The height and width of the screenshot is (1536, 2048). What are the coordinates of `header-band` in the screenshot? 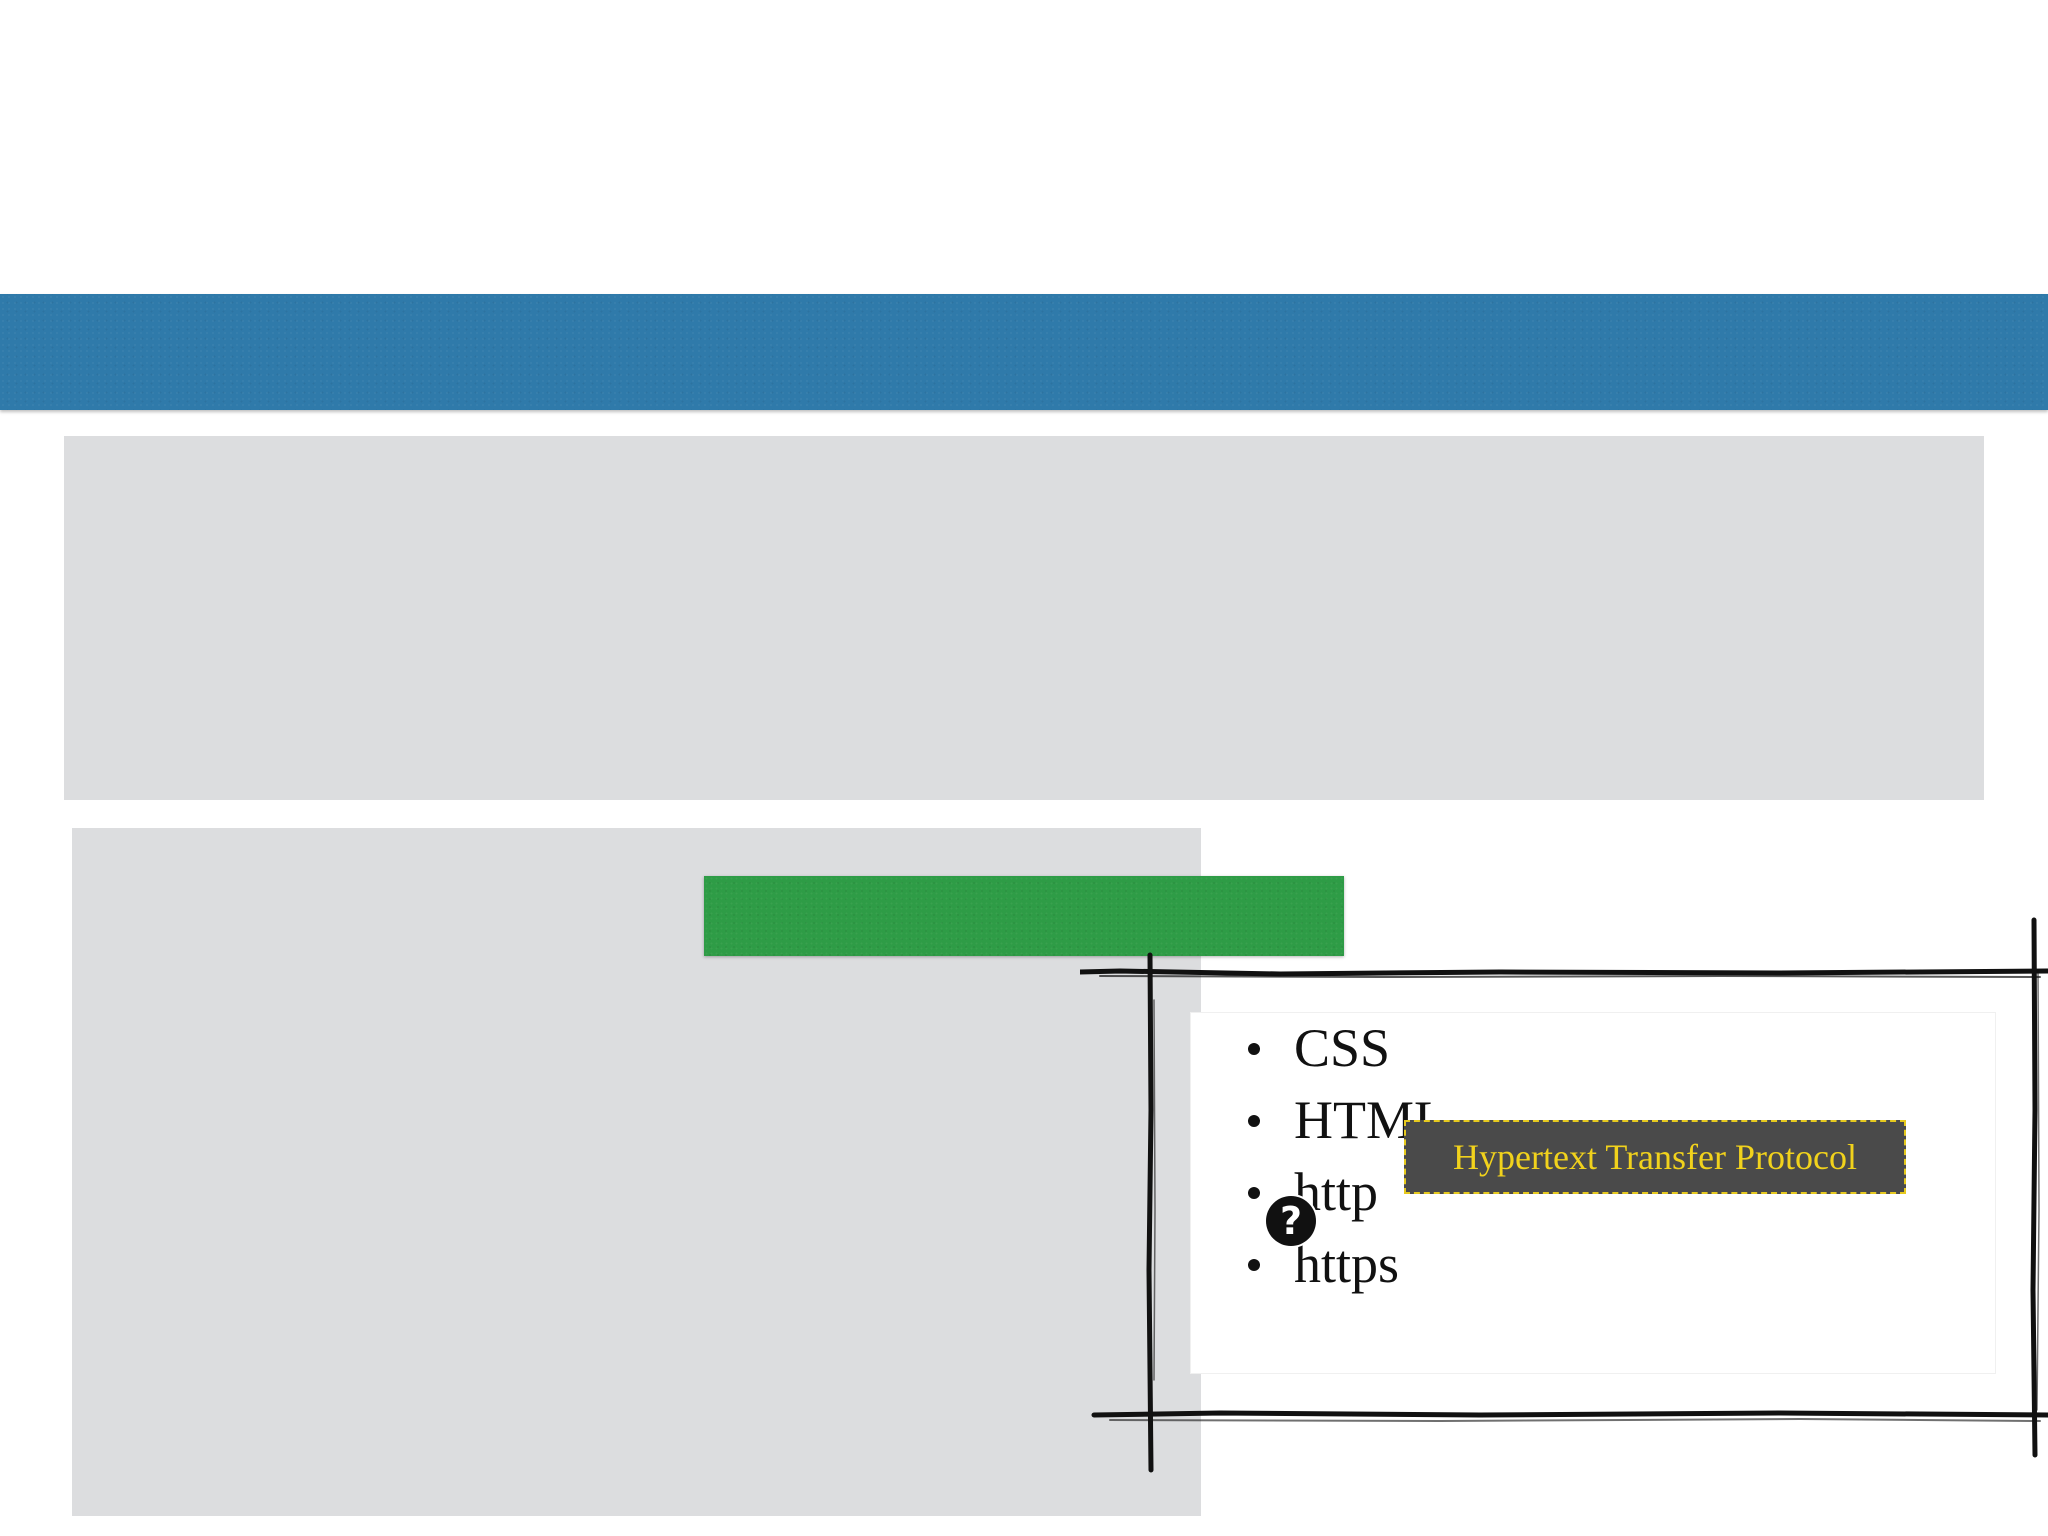 It's located at (1024, 352).